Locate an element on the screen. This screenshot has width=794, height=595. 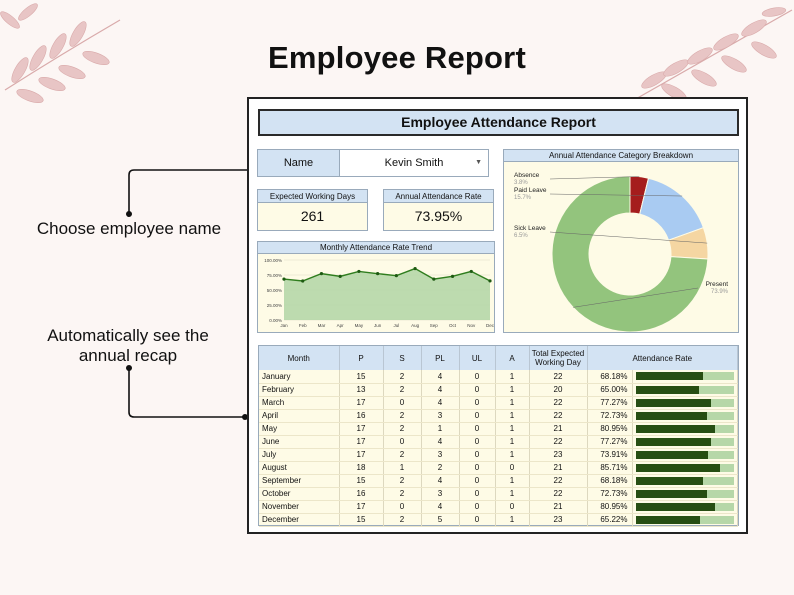
expected-working-days-label: Expected Working Days is located at coordinates (312, 196).